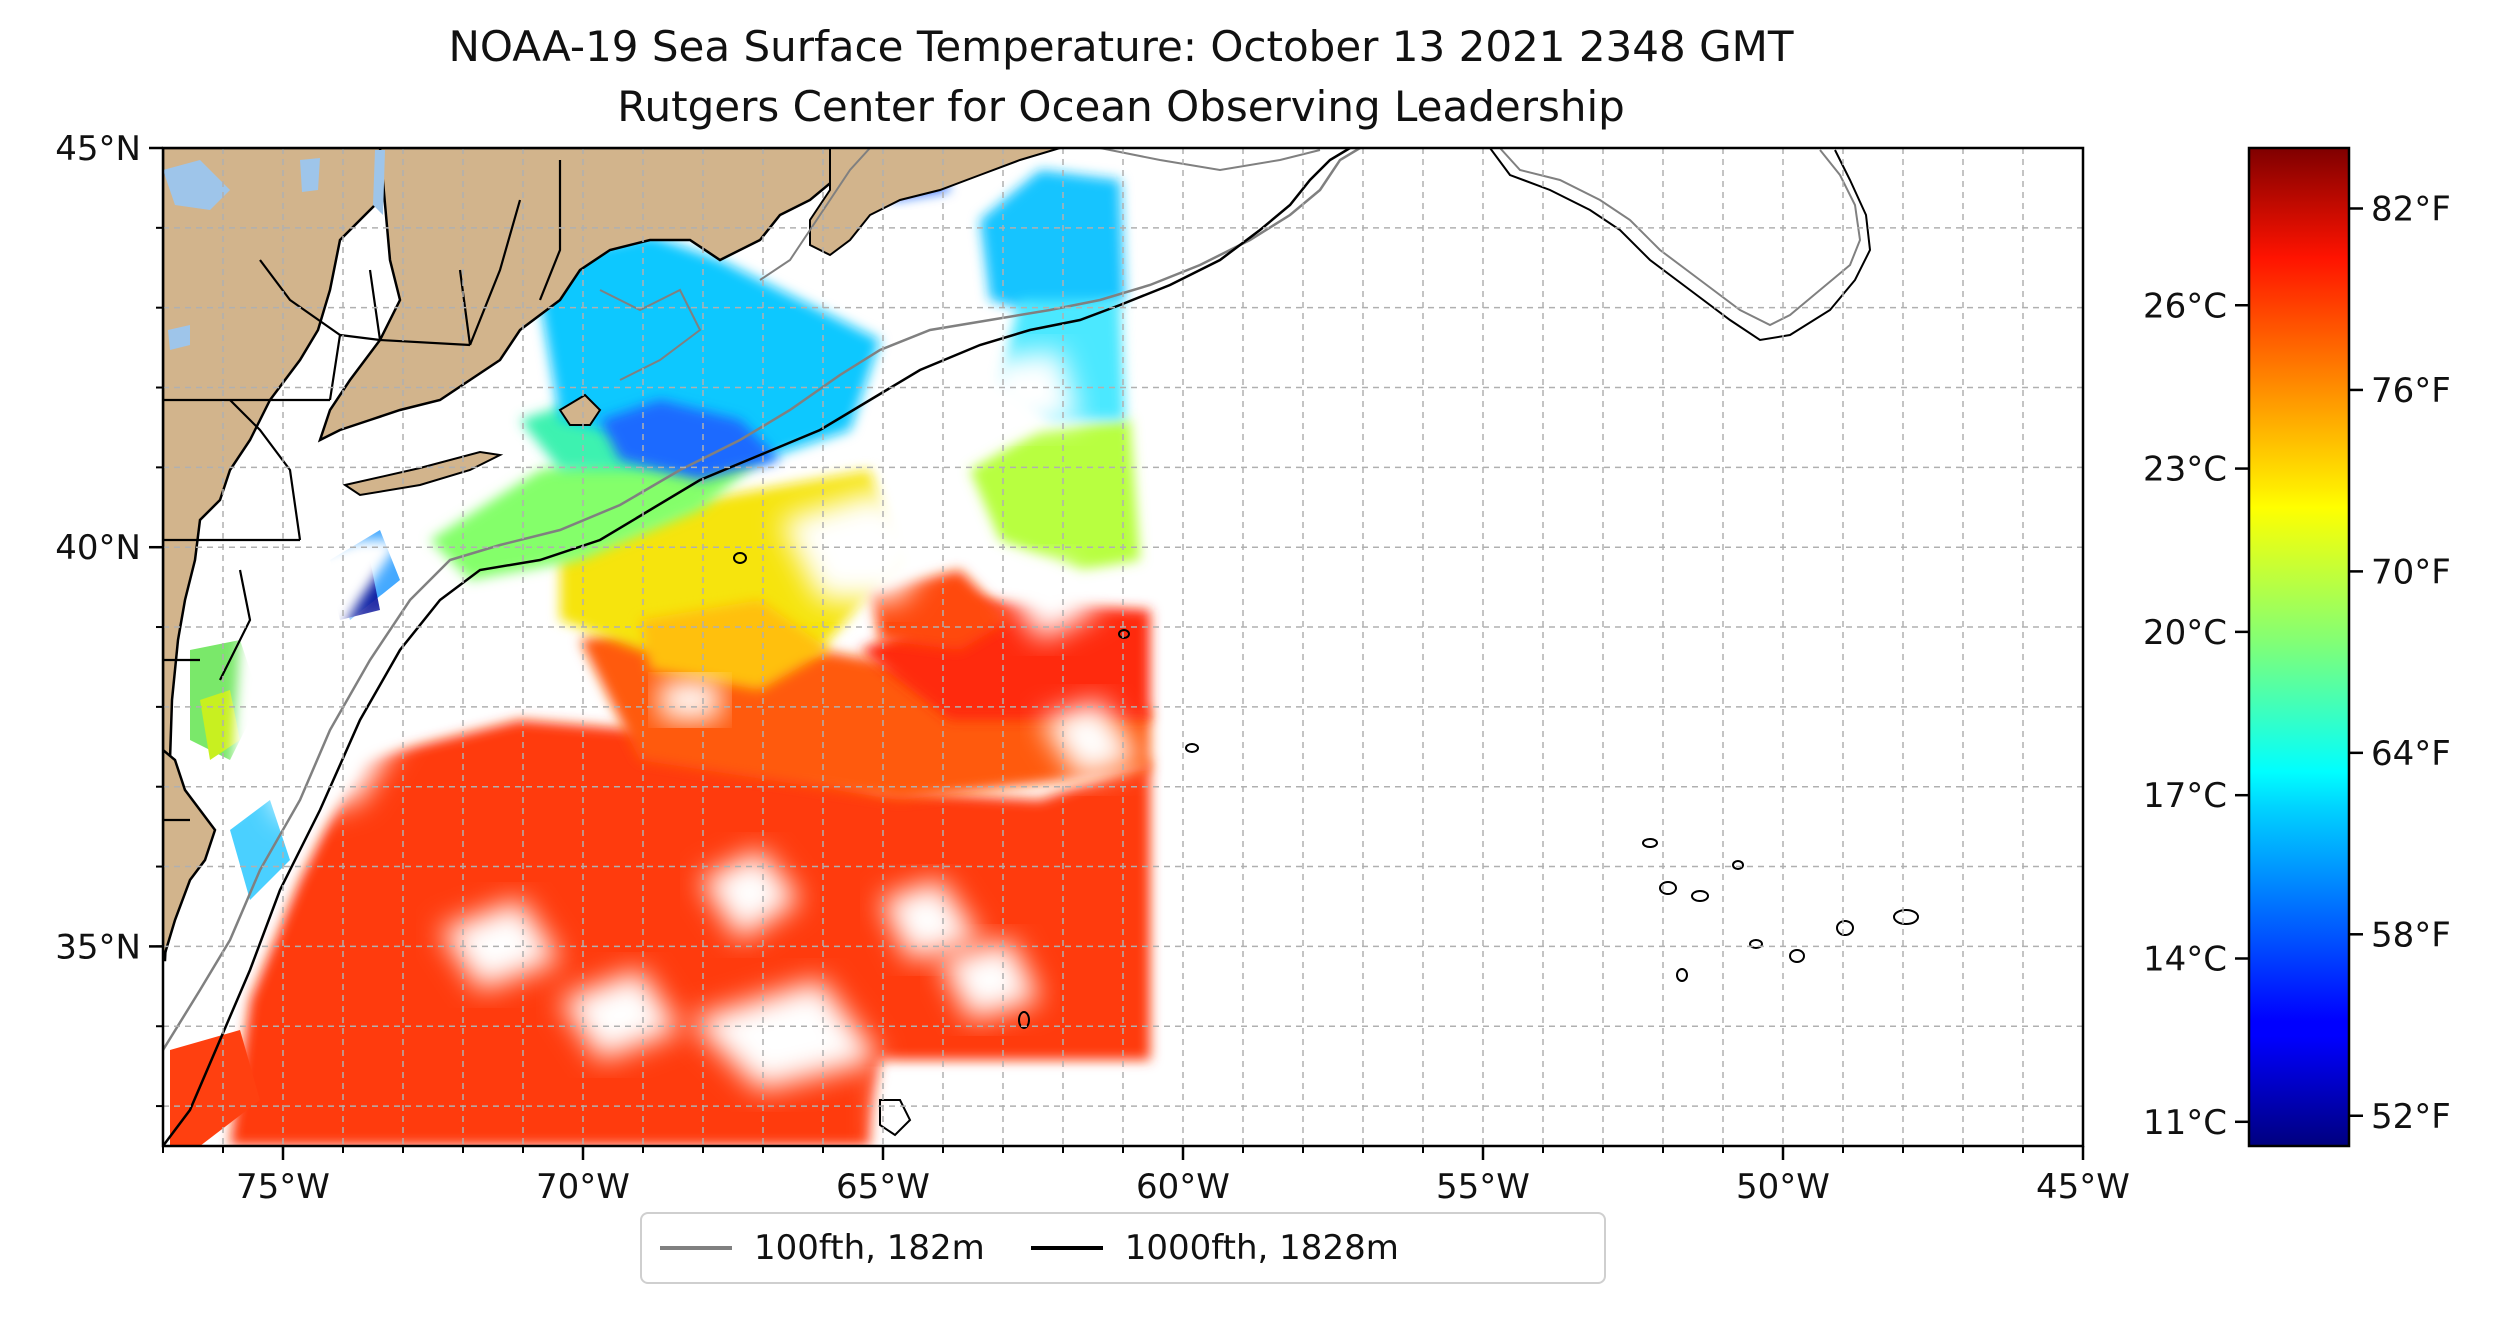 The width and height of the screenshot is (2502, 1318). What do you see at coordinates (2185, 959) in the screenshot?
I see `colorbar-c-label: 14°C` at bounding box center [2185, 959].